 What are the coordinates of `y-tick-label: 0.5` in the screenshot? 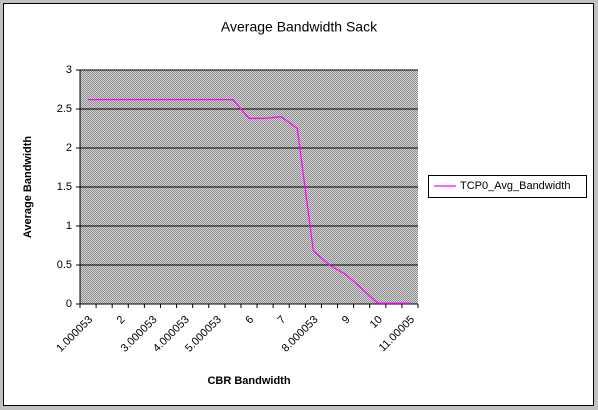 It's located at (64, 265).